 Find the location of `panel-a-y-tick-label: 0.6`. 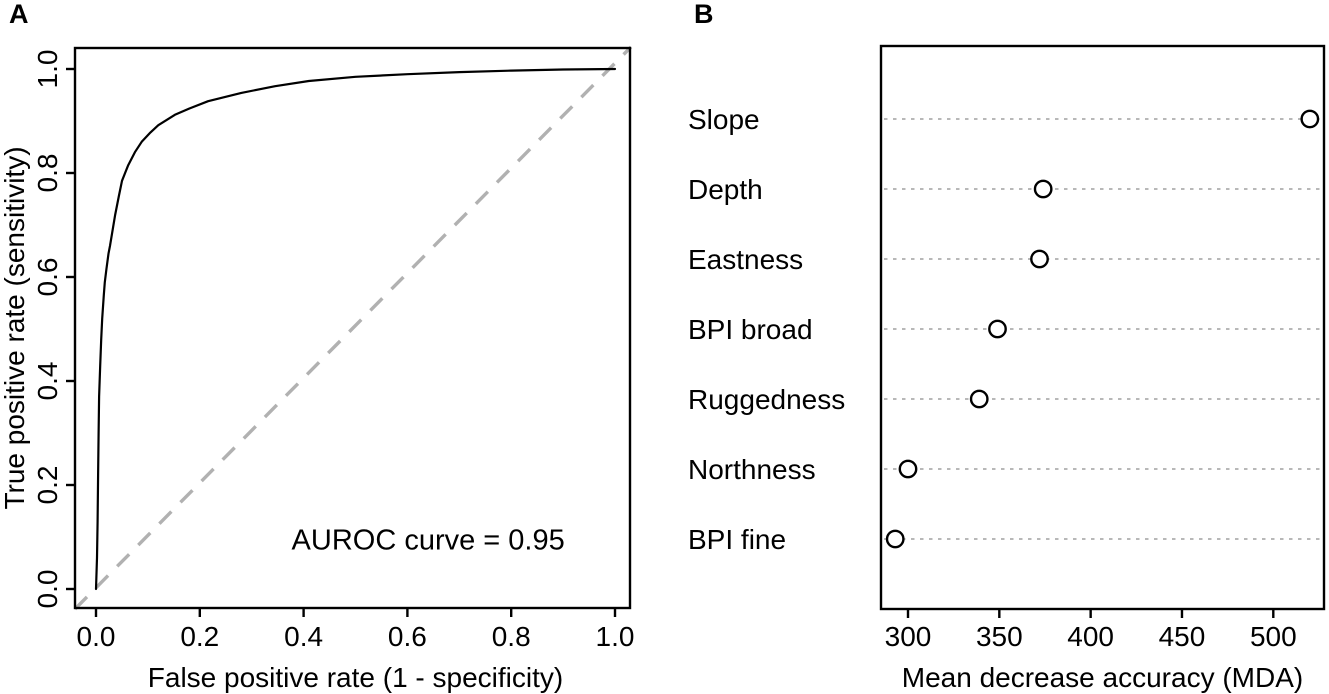

panel-a-y-tick-label: 0.6 is located at coordinates (47, 277).